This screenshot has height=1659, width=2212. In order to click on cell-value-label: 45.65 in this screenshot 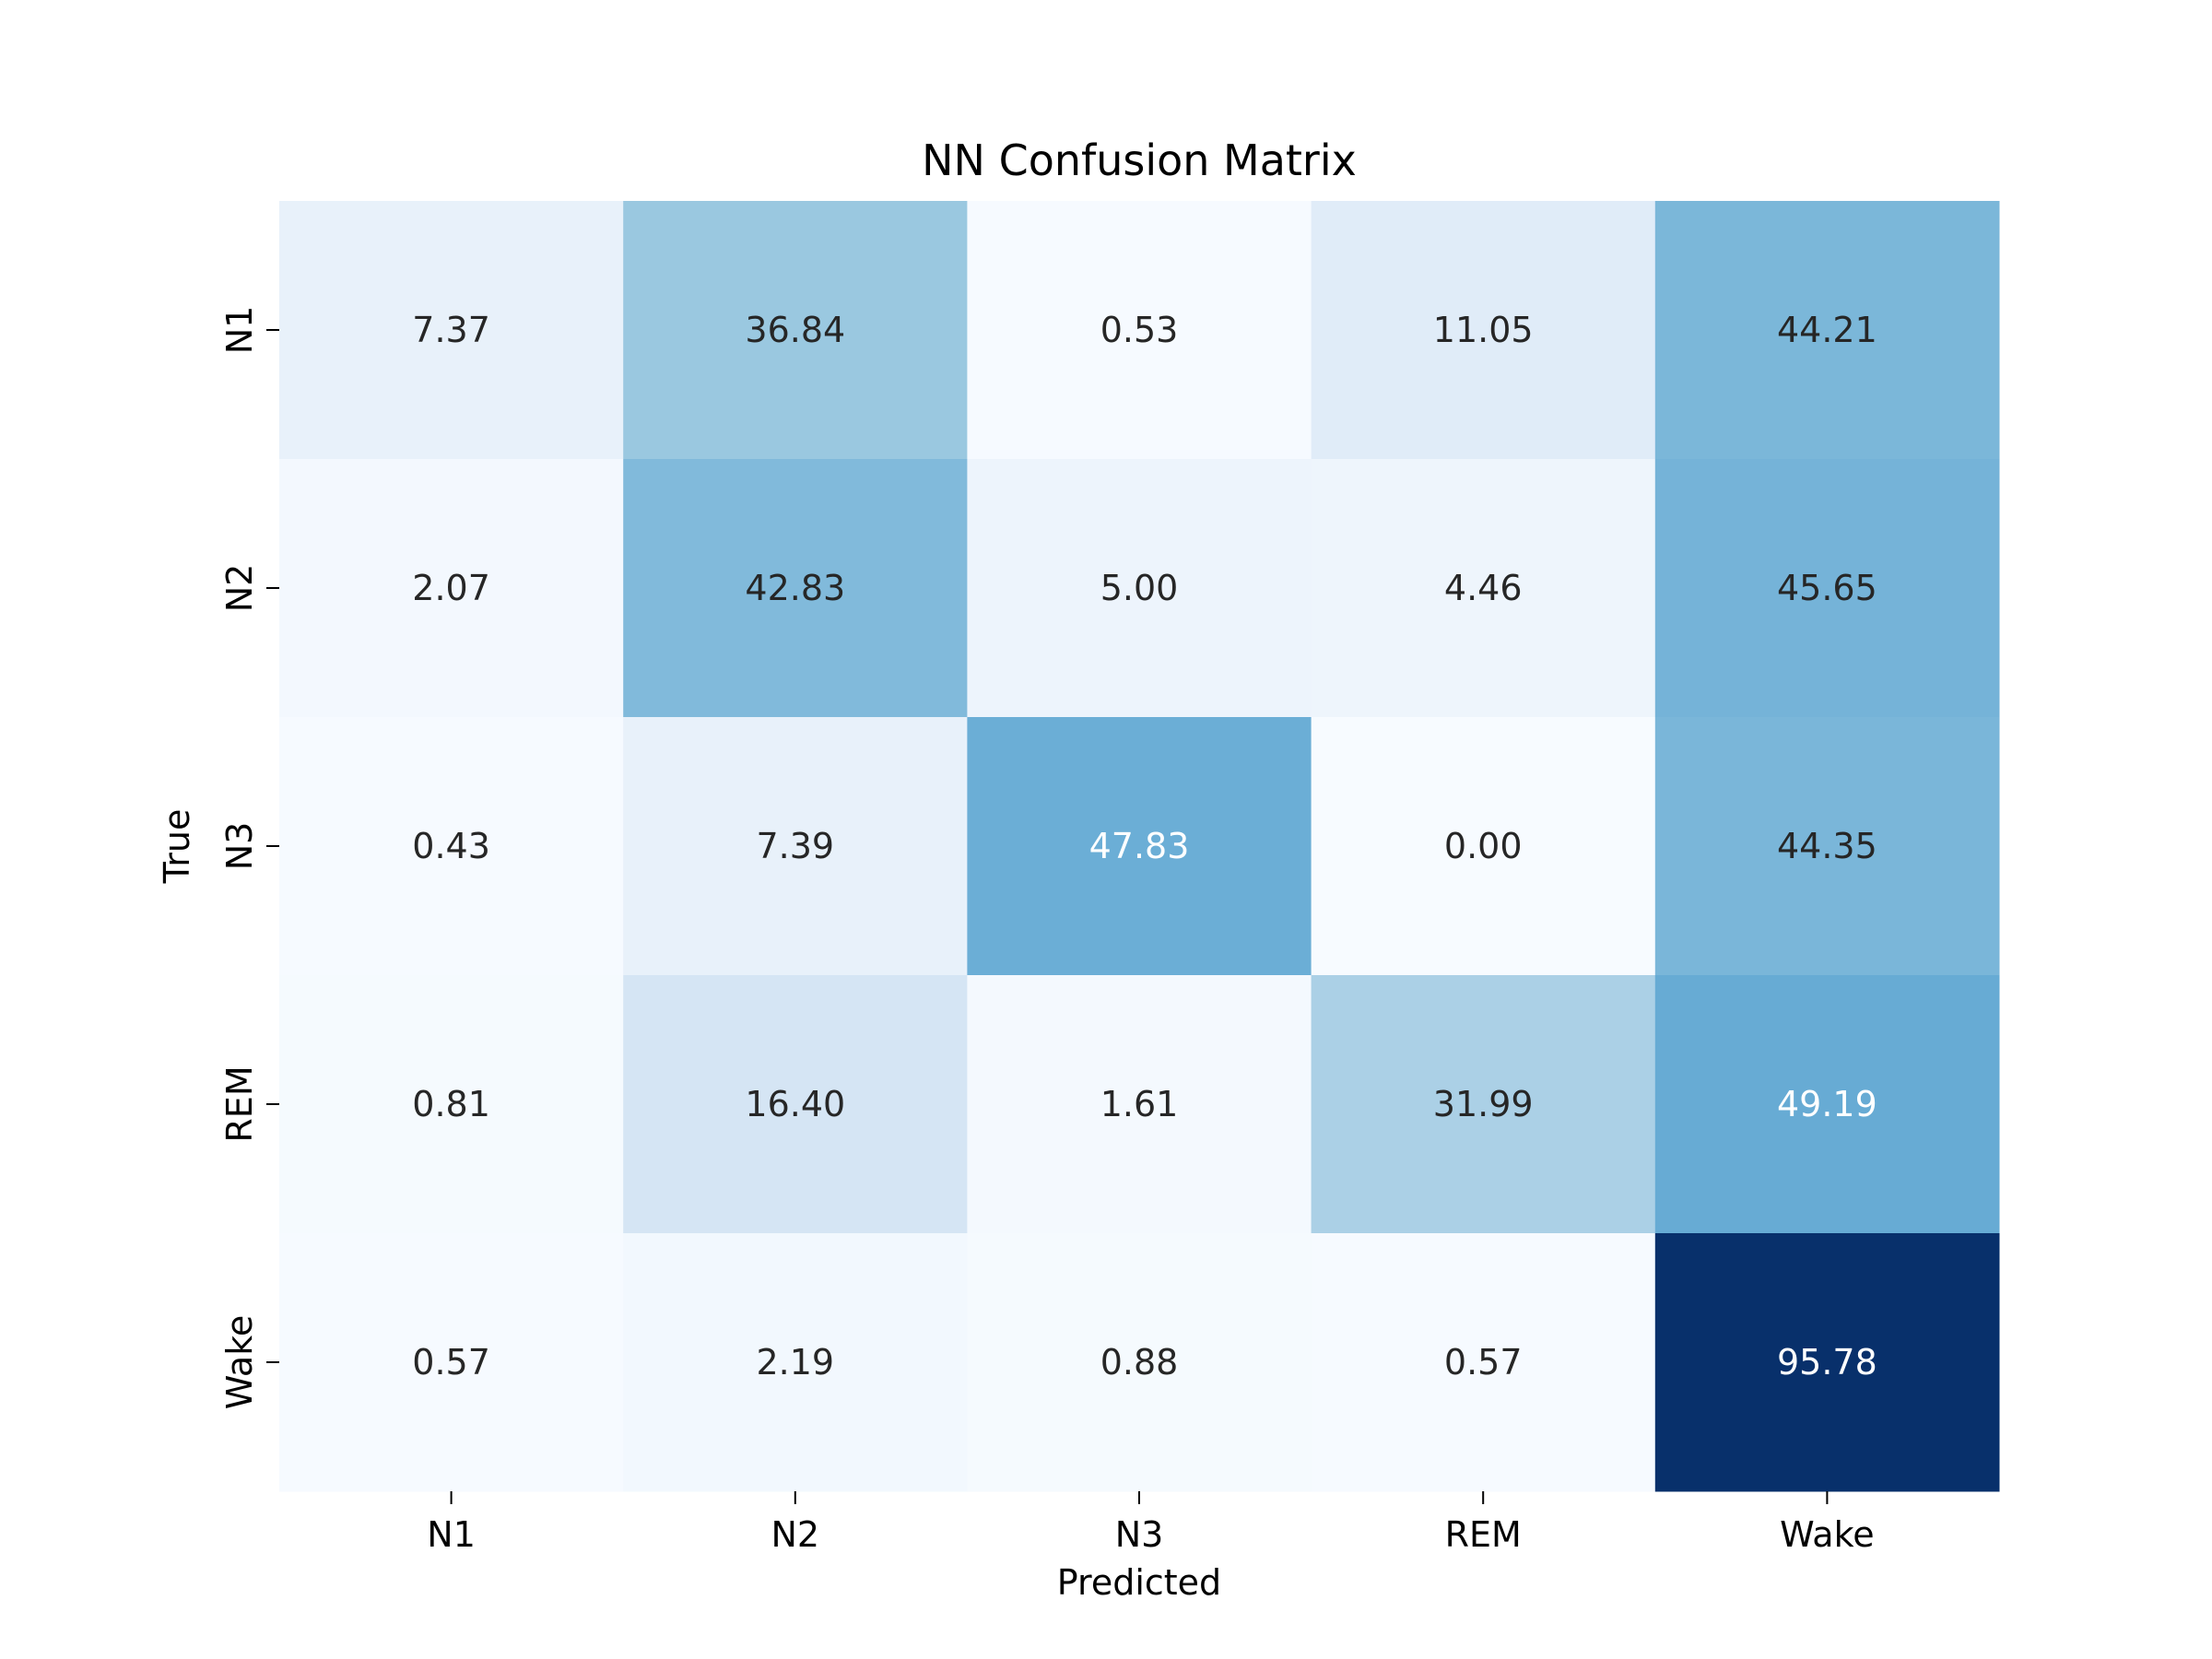, I will do `click(1827, 588)`.